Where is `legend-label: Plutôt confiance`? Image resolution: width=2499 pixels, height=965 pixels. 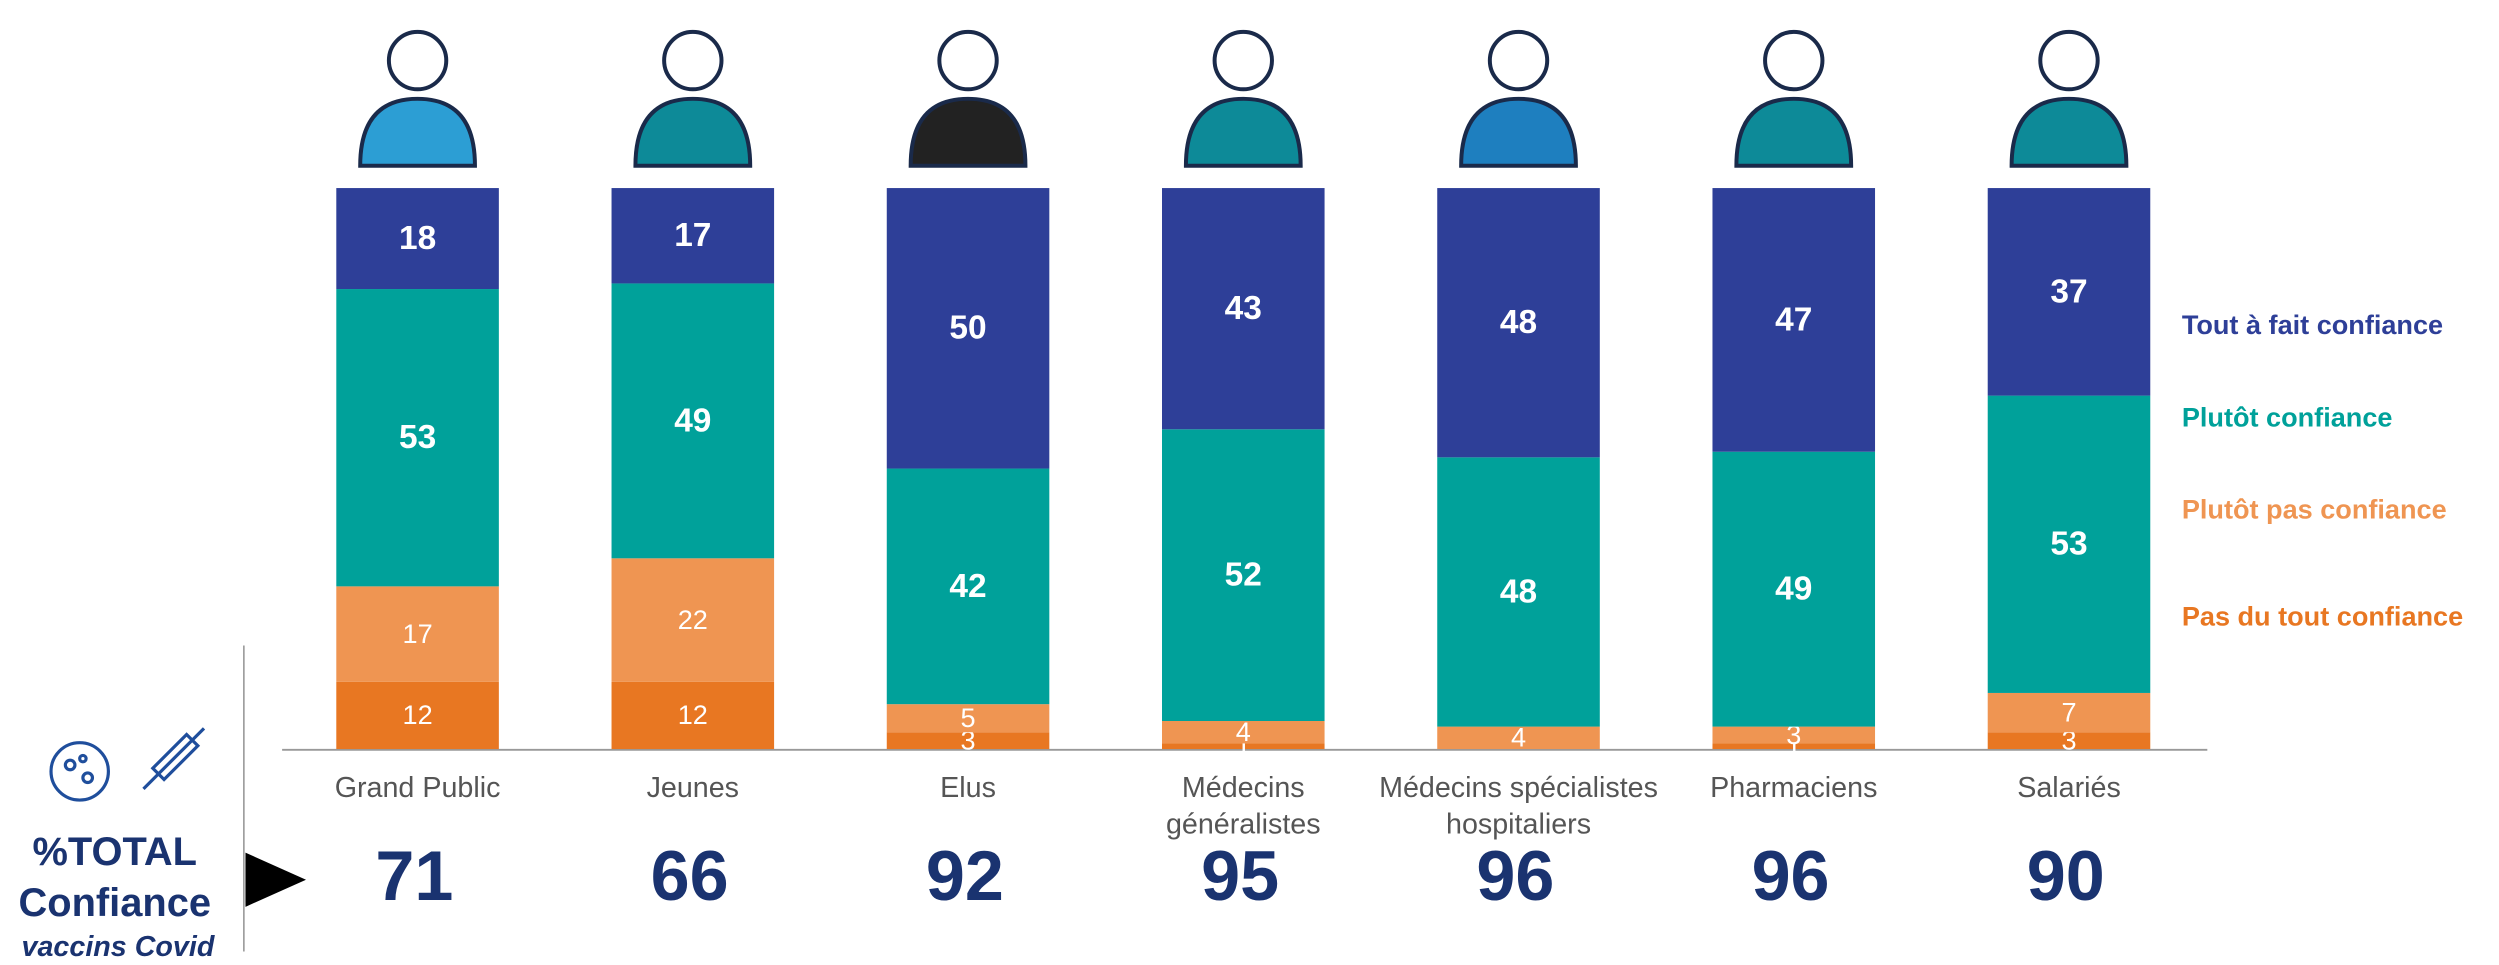
legend-label: Plutôt confiance is located at coordinates (2287, 416).